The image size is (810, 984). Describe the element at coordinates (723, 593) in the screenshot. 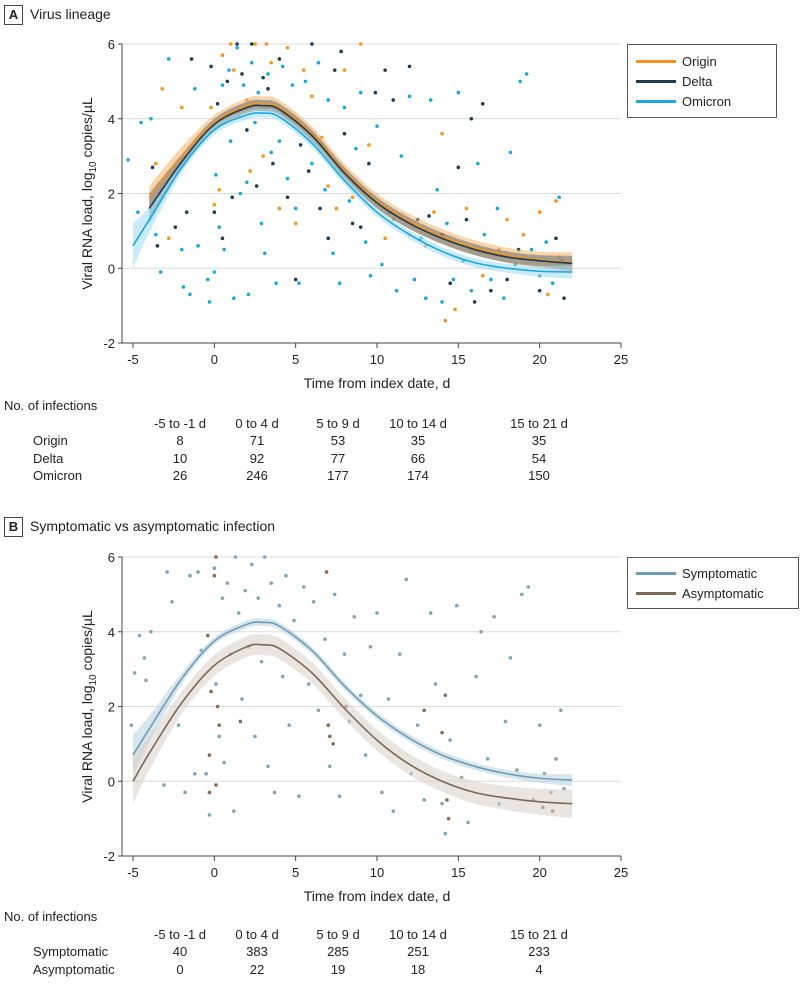

I see `legend-label: Asymptomatic` at that location.